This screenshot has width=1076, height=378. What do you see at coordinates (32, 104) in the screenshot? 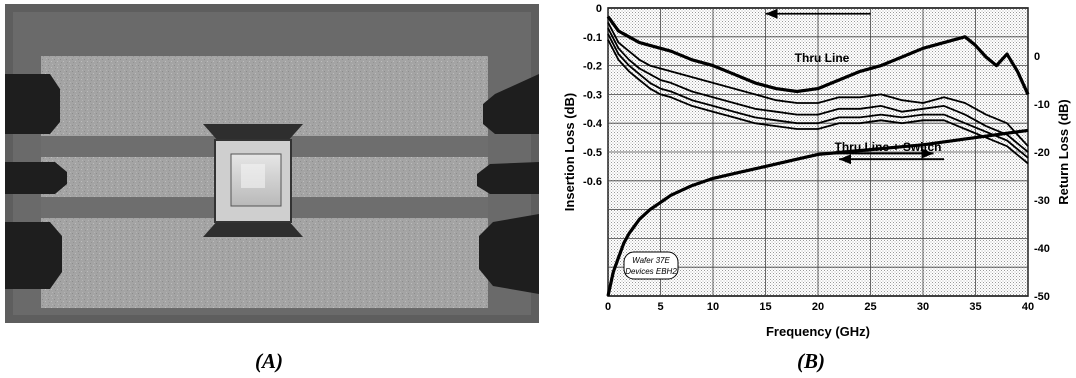
I see `probe-left-top` at bounding box center [32, 104].